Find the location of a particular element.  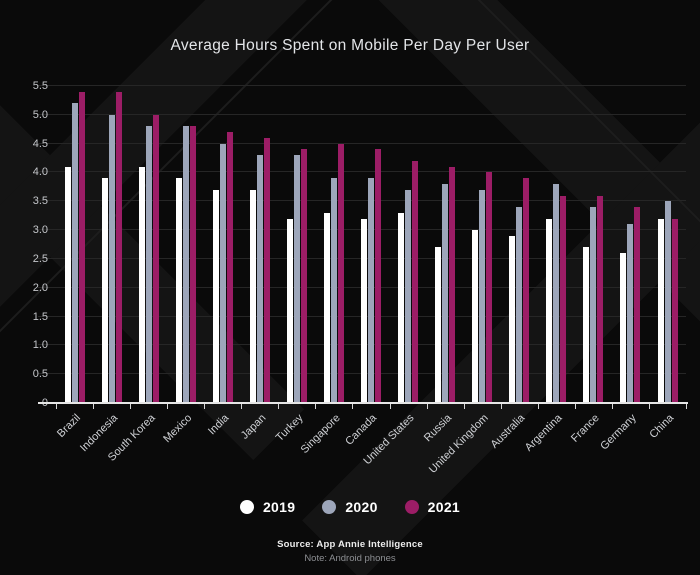

bar-2021-singapore is located at coordinates (340, 273).